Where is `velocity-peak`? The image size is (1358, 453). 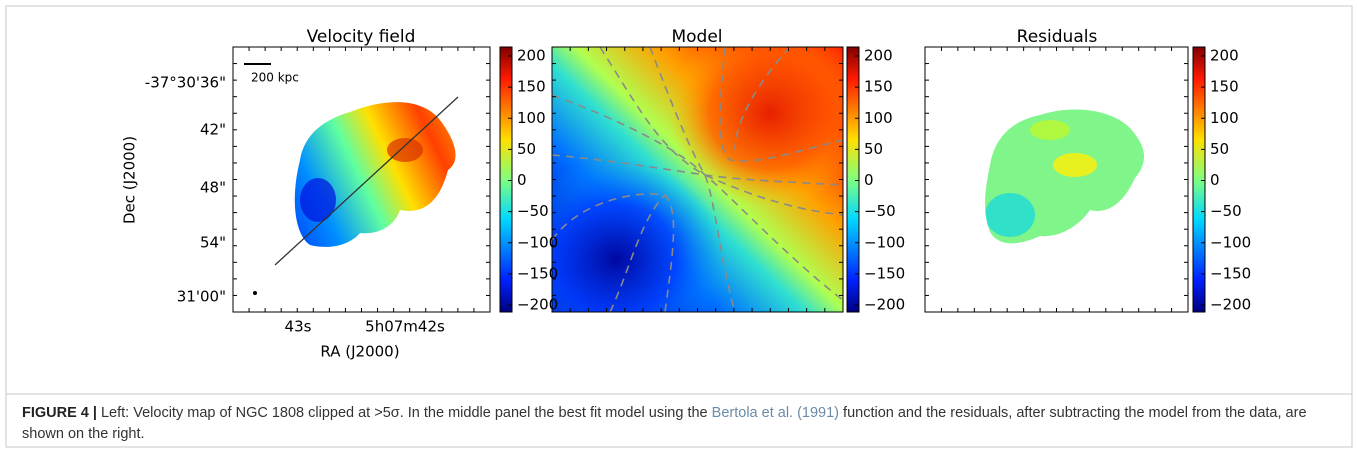 velocity-peak is located at coordinates (405, 150).